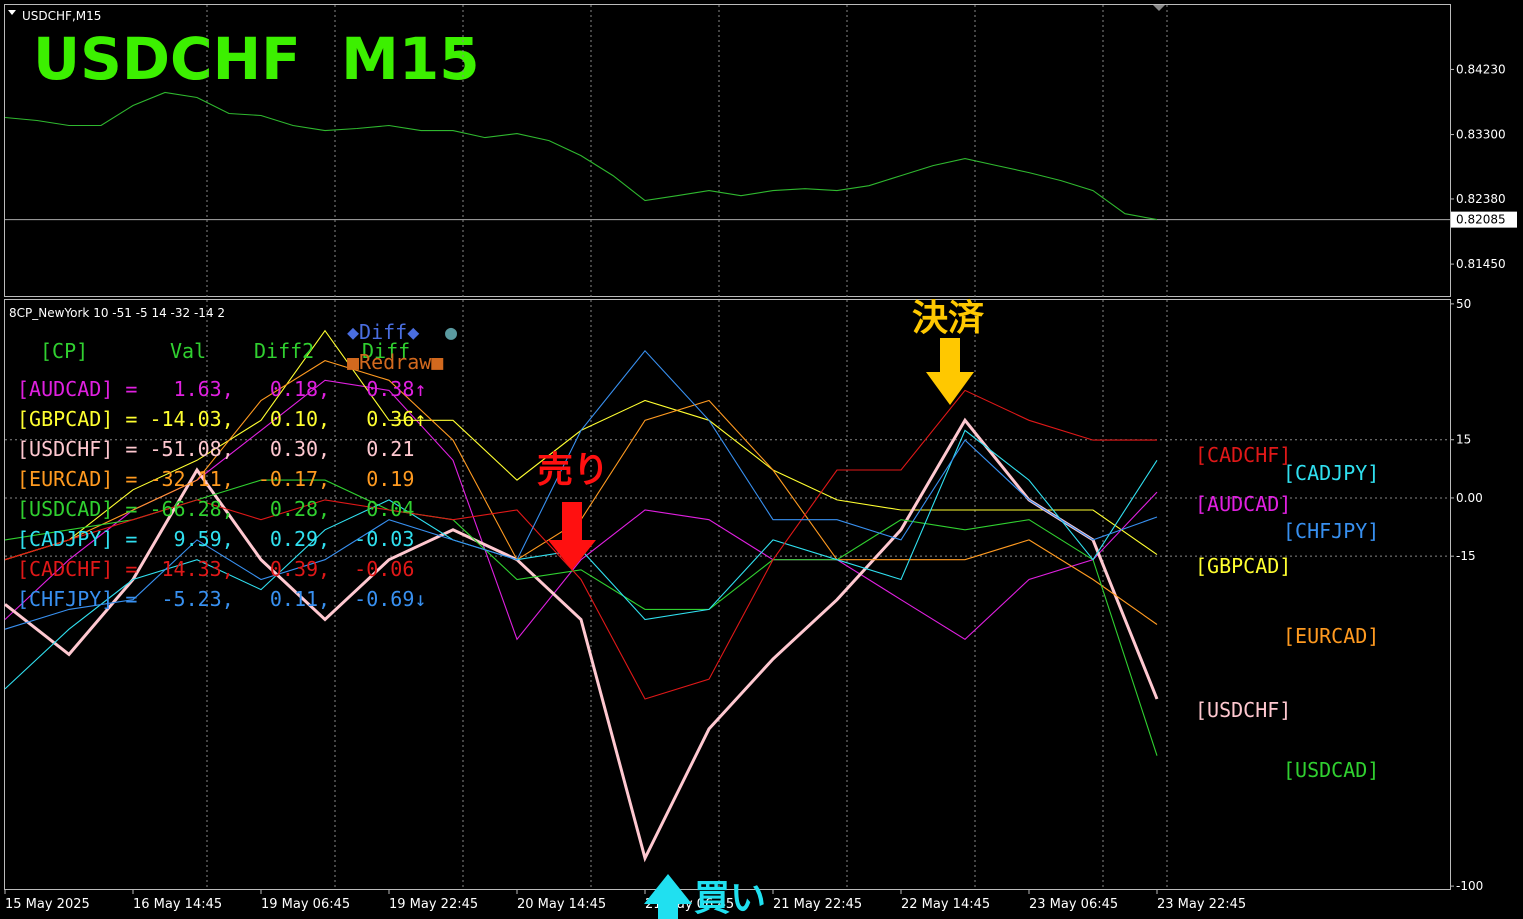  What do you see at coordinates (386, 351) in the screenshot?
I see `table-header: Diff` at bounding box center [386, 351].